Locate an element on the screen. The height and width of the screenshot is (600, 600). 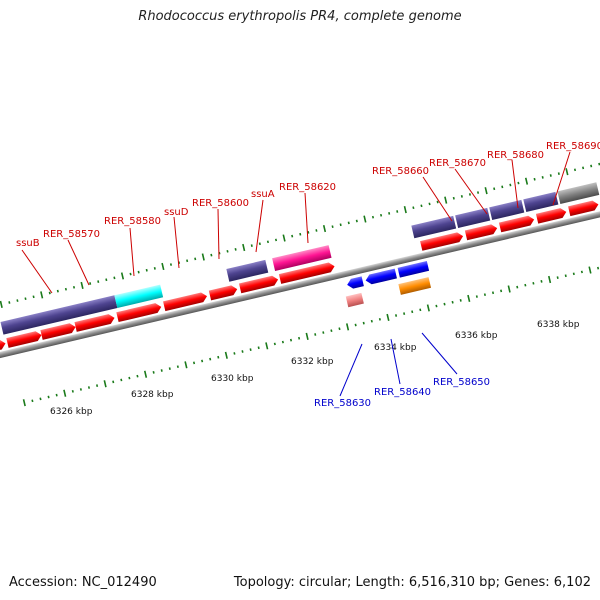
reverse-cds-box is located at coordinates (413, 269).